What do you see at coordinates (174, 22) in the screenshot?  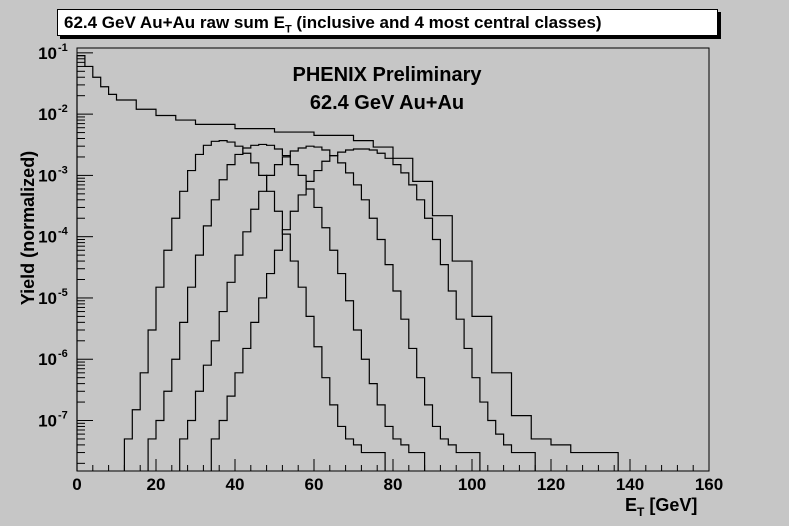 I see `chart-title-main: 62.4 GeV Au+Au raw sum E` at bounding box center [174, 22].